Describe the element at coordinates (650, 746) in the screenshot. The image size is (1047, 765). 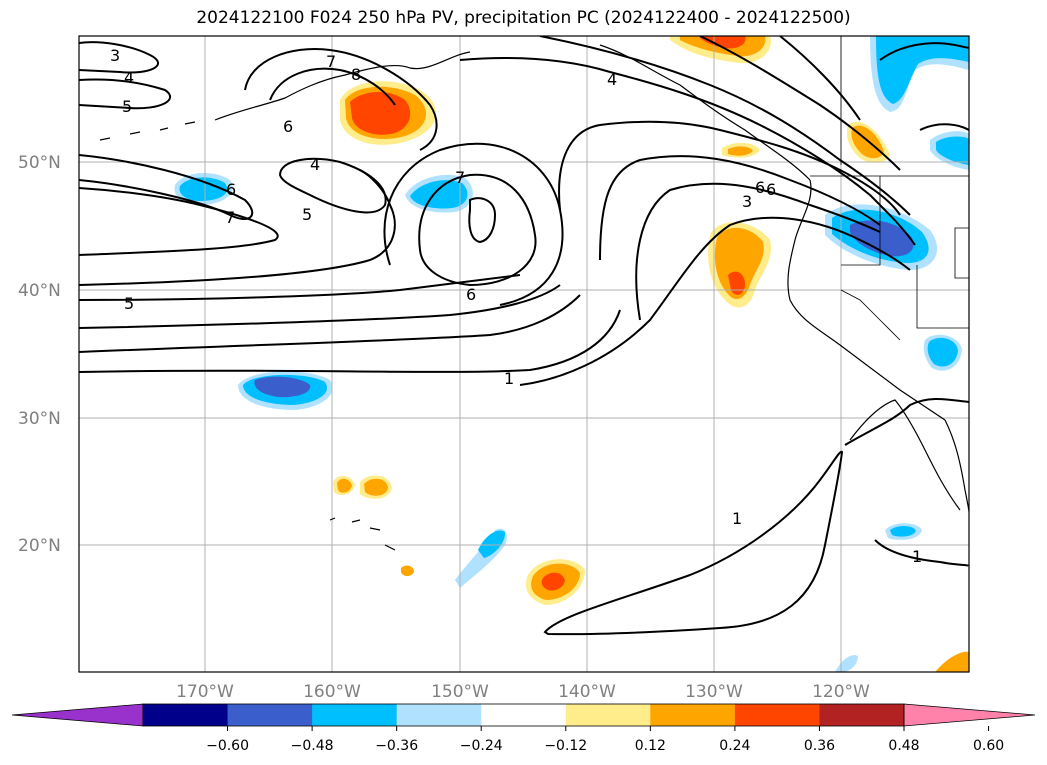
I see `colorbar-tick-label: 0.12` at that location.